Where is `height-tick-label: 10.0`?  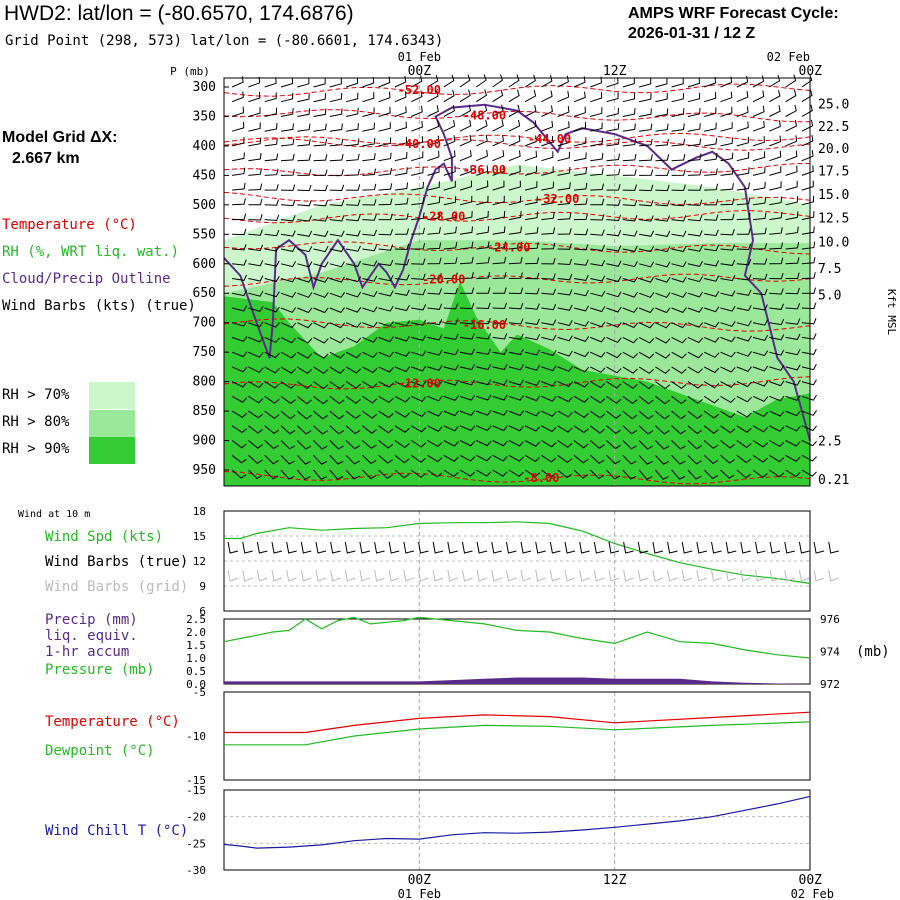 height-tick-label: 10.0 is located at coordinates (833, 243).